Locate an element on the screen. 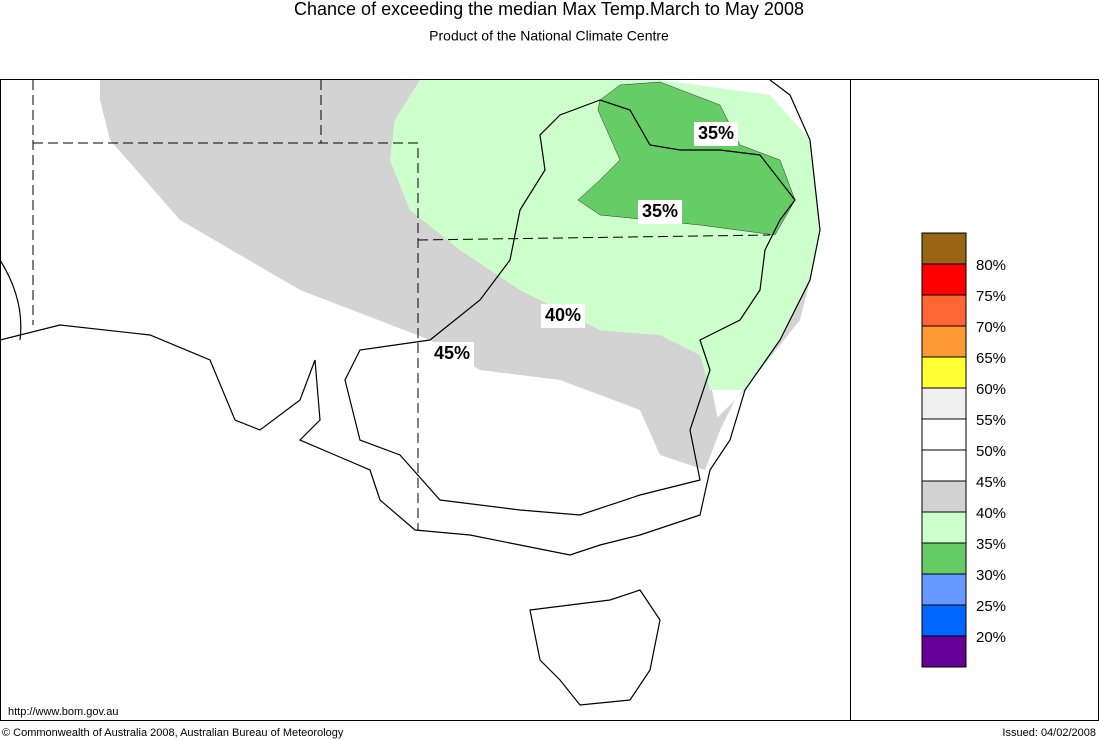 This screenshot has width=1099, height=740. legend-label: 60% is located at coordinates (991, 389).